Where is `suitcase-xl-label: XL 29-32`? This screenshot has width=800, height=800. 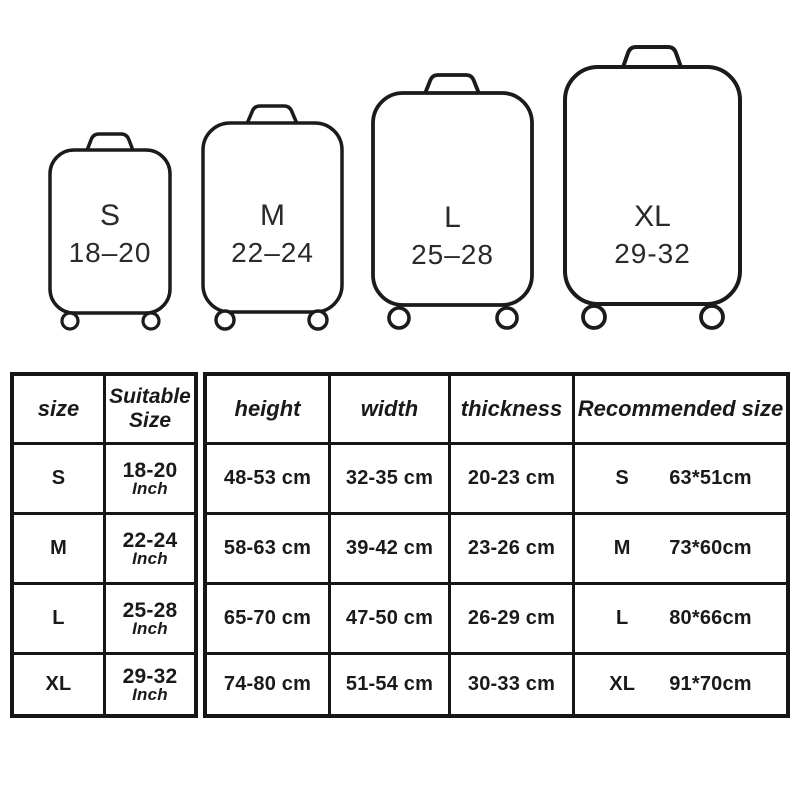
suitcase-xl-label: XL 29-32 is located at coordinates (652, 235).